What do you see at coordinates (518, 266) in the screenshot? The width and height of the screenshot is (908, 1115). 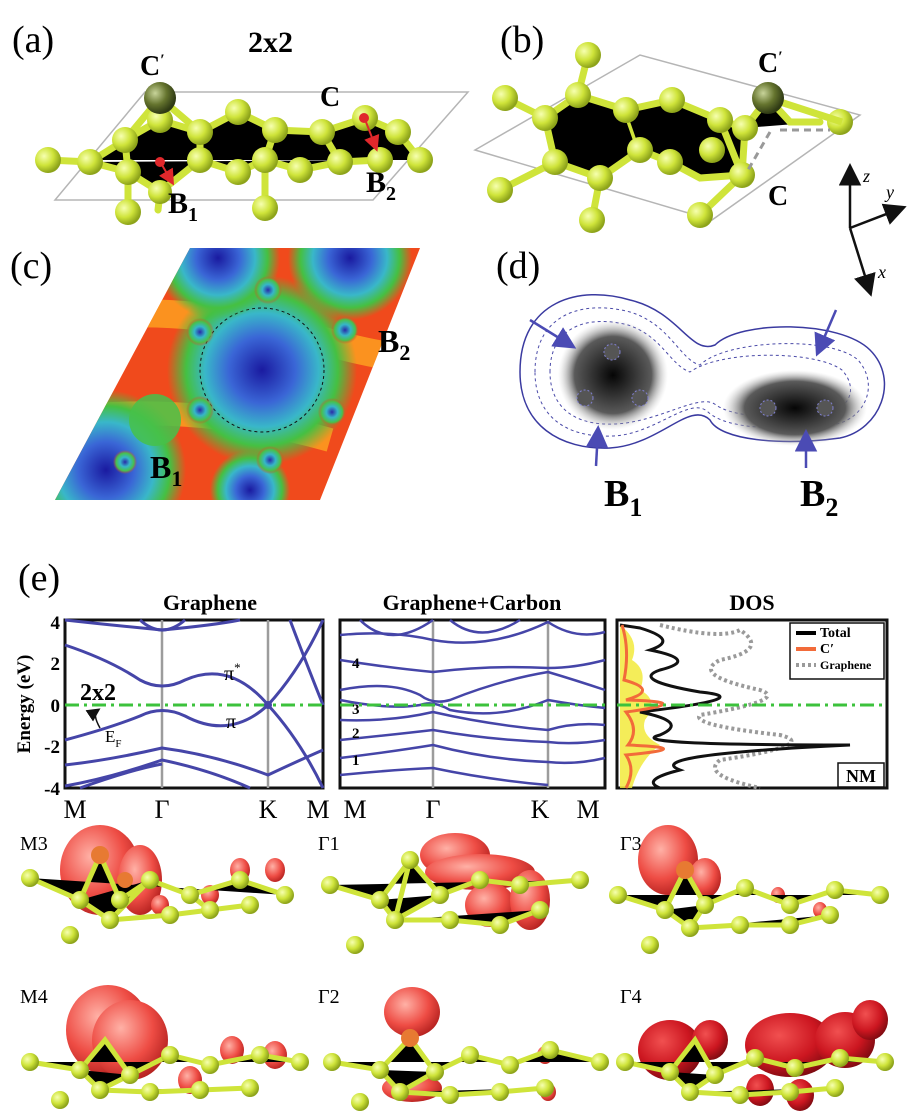 I see `panel-d-letter: (d)` at bounding box center [518, 266].